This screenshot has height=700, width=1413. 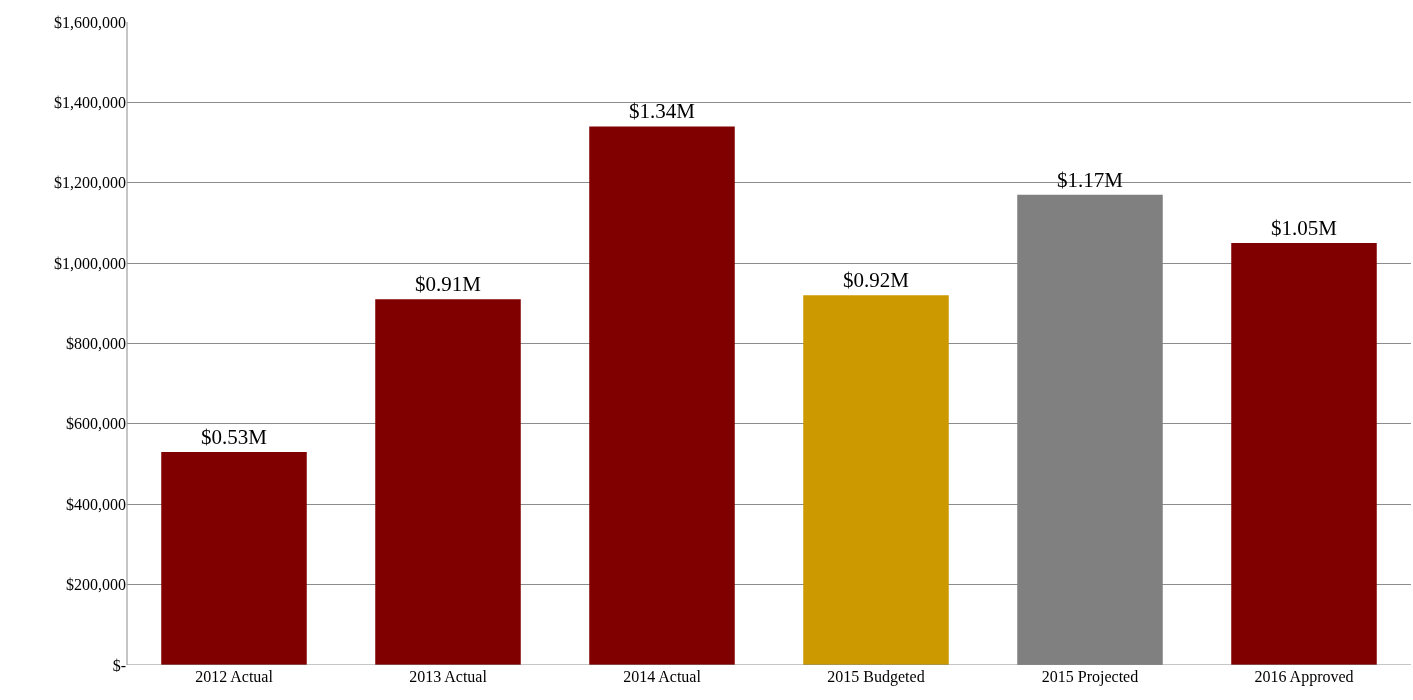 What do you see at coordinates (96, 585) in the screenshot?
I see `y-tick-label: $200,000` at bounding box center [96, 585].